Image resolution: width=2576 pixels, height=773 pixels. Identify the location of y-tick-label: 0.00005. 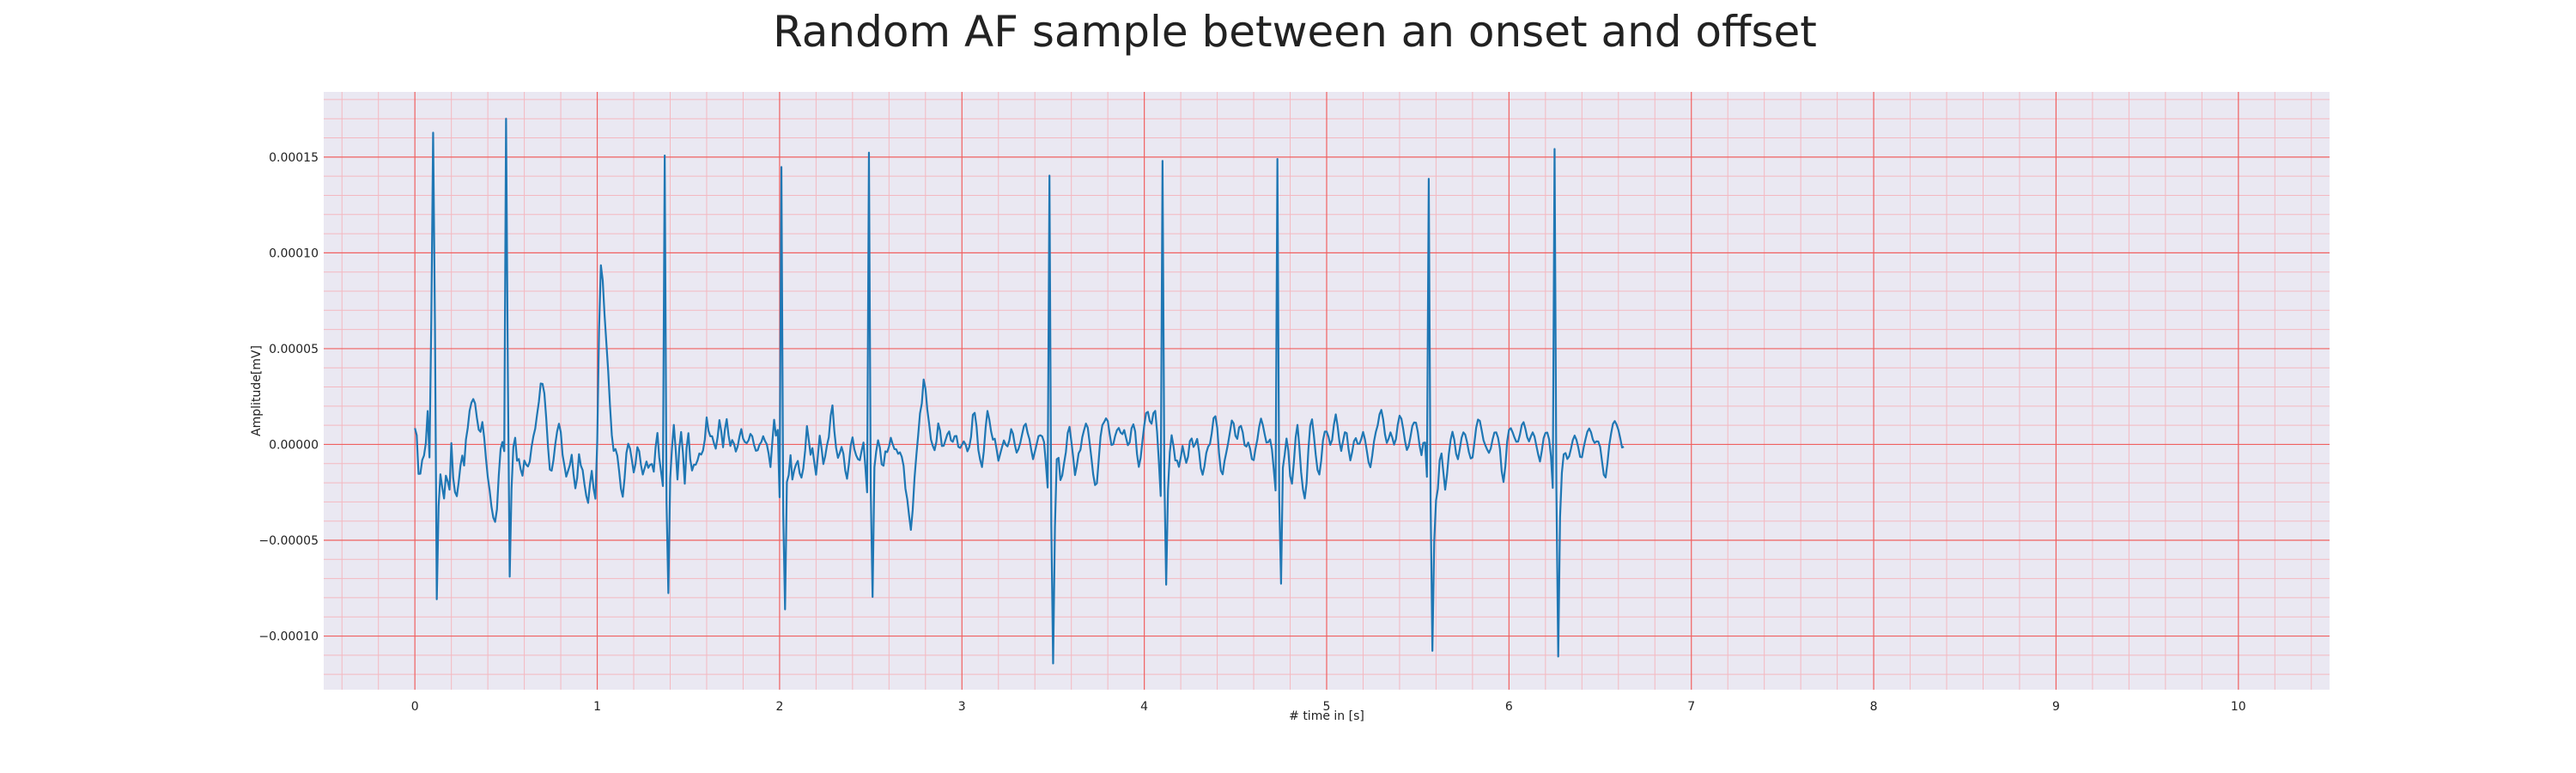
(294, 349).